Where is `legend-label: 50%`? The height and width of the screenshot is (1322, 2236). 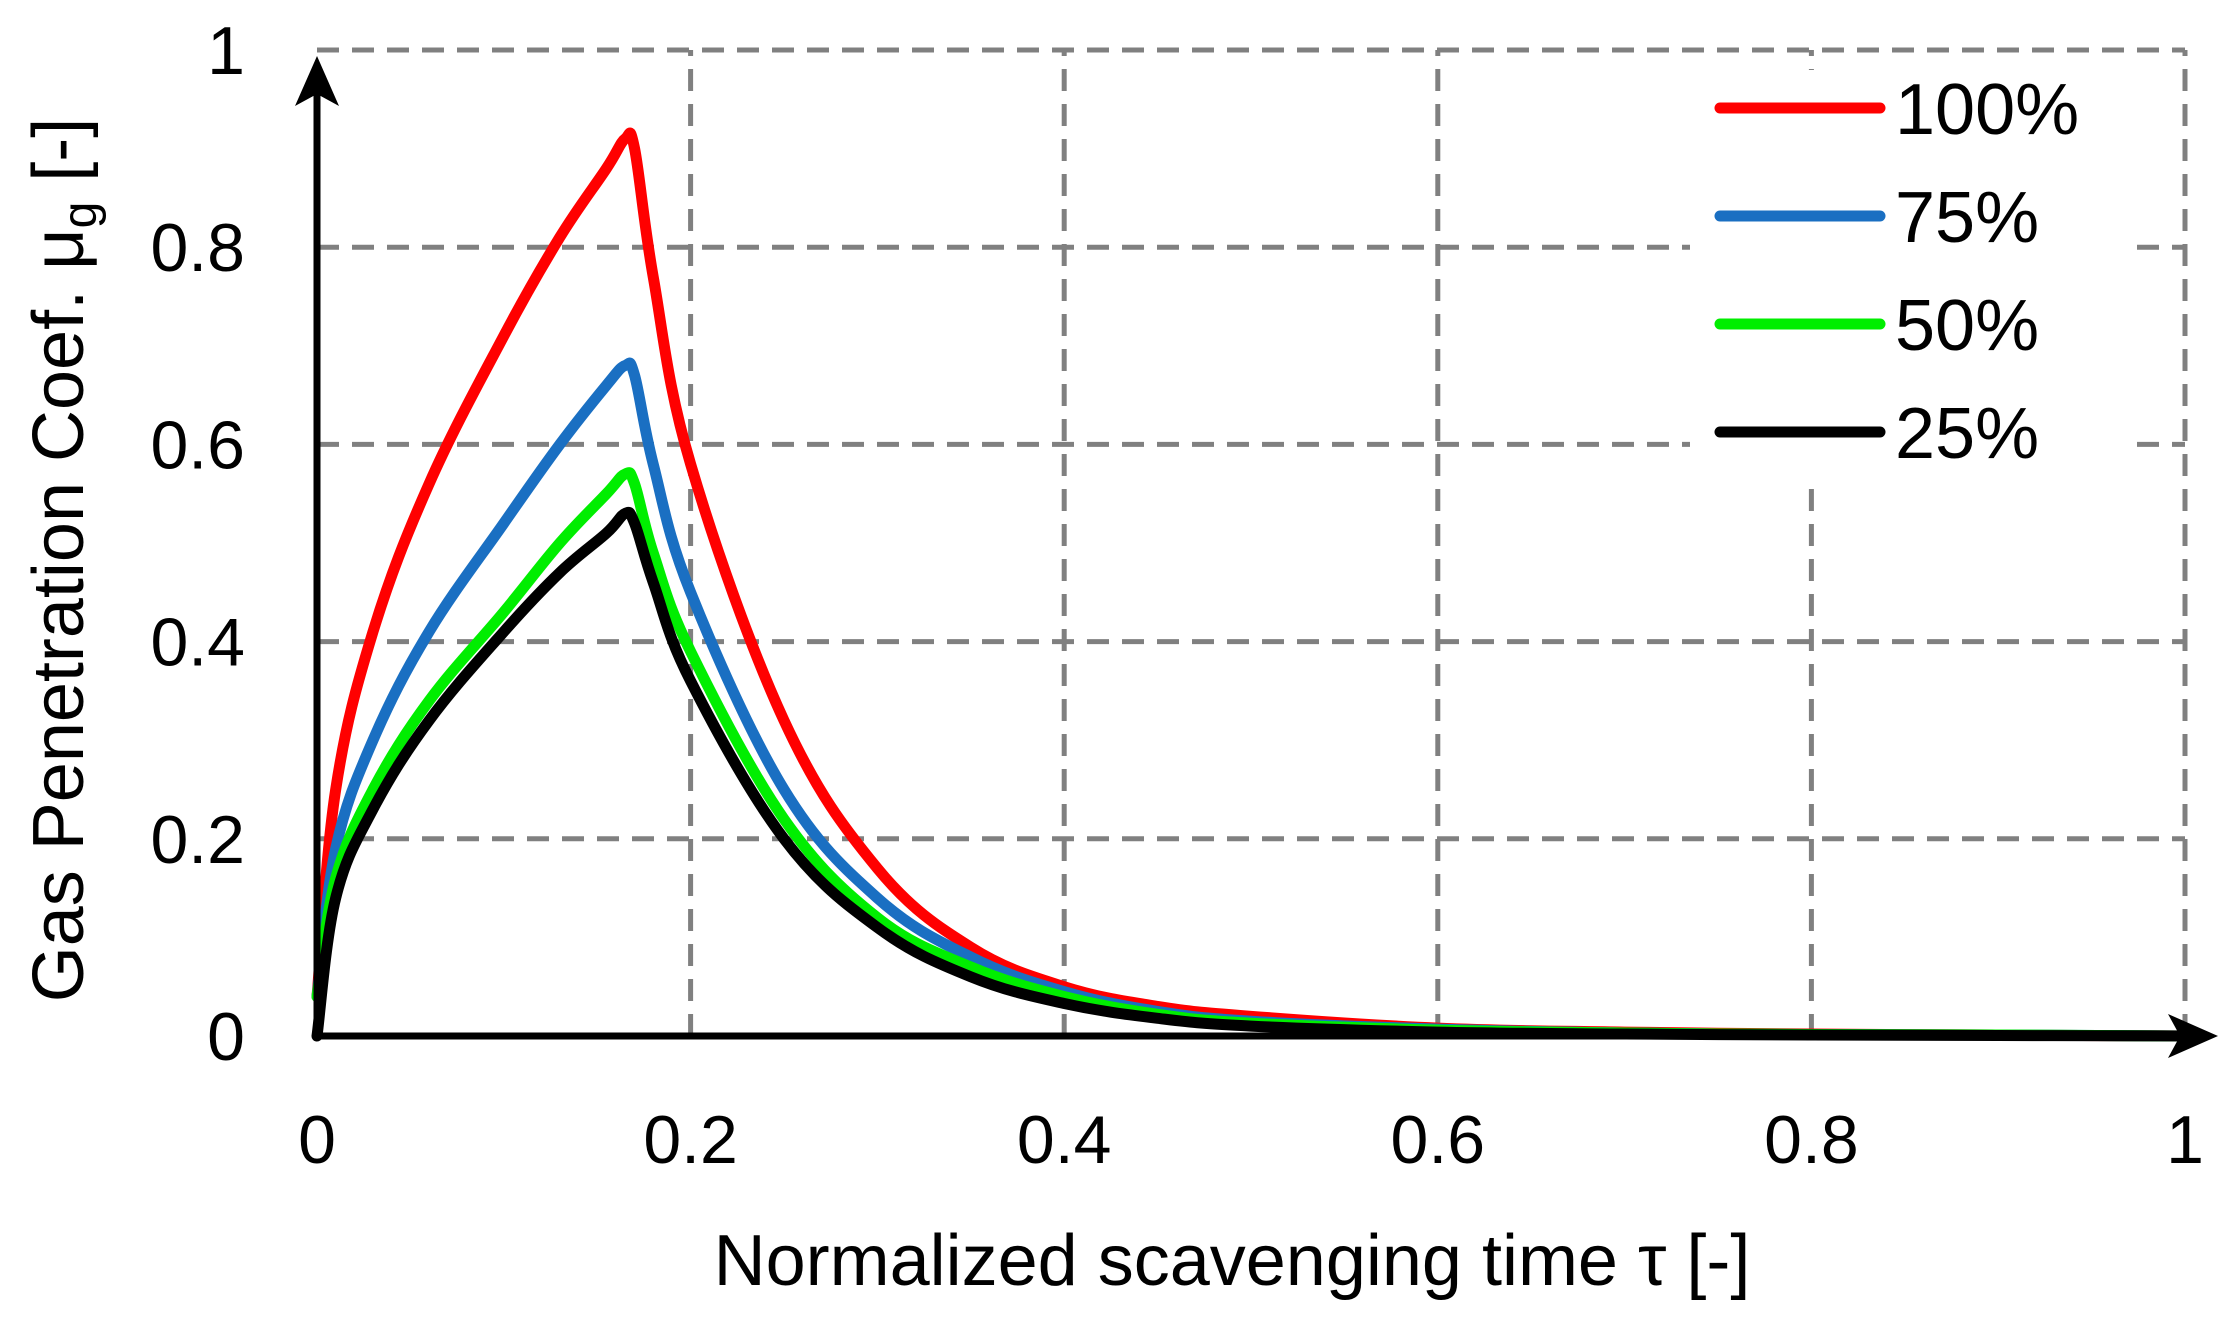
legend-label: 50% is located at coordinates (1967, 326).